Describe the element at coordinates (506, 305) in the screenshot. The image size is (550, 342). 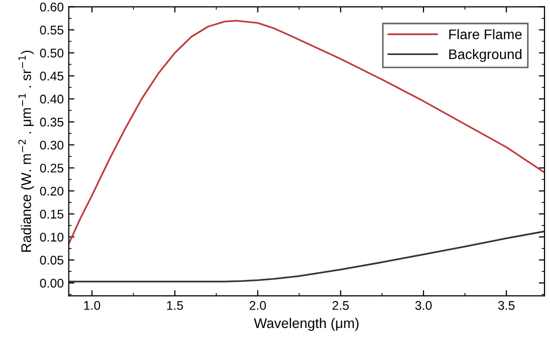
I see `x-tick-label: 3.5` at that location.